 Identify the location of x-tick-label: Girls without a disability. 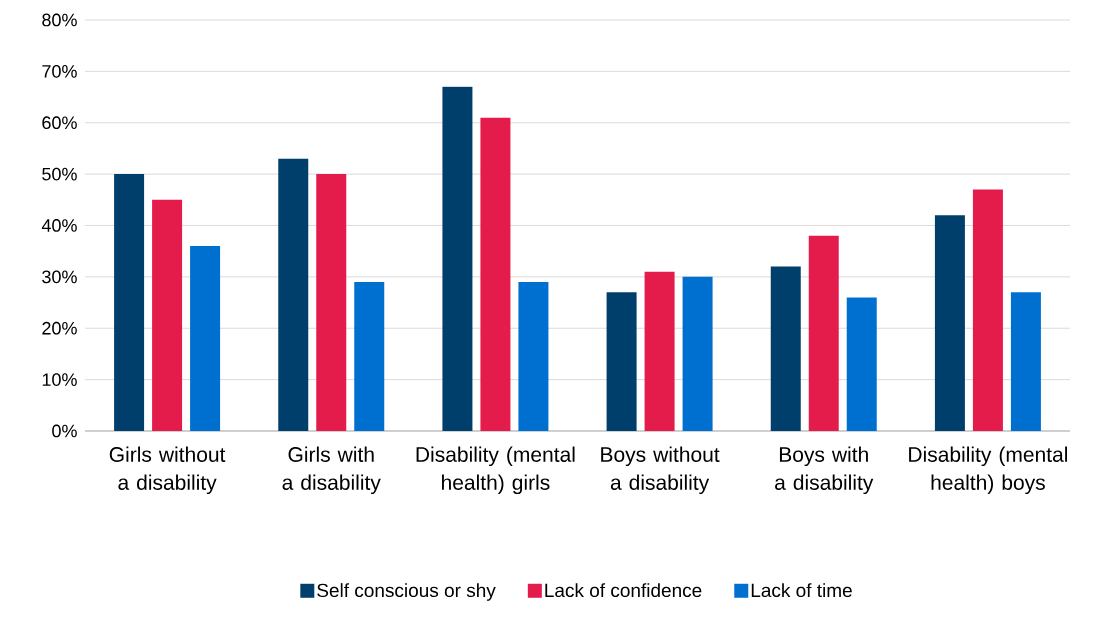
(167, 470).